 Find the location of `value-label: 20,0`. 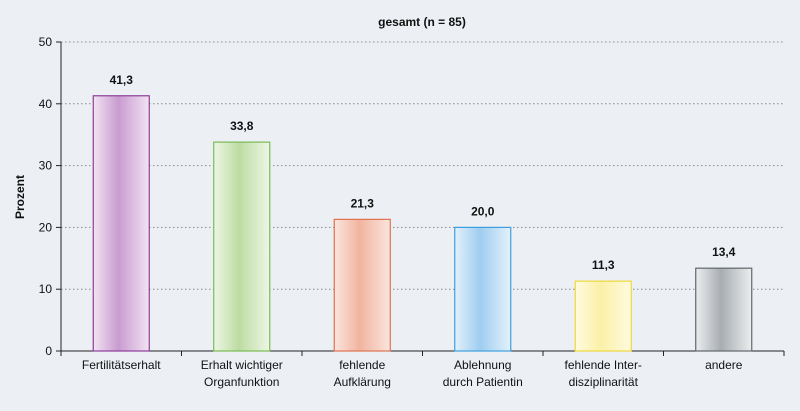

value-label: 20,0 is located at coordinates (483, 211).